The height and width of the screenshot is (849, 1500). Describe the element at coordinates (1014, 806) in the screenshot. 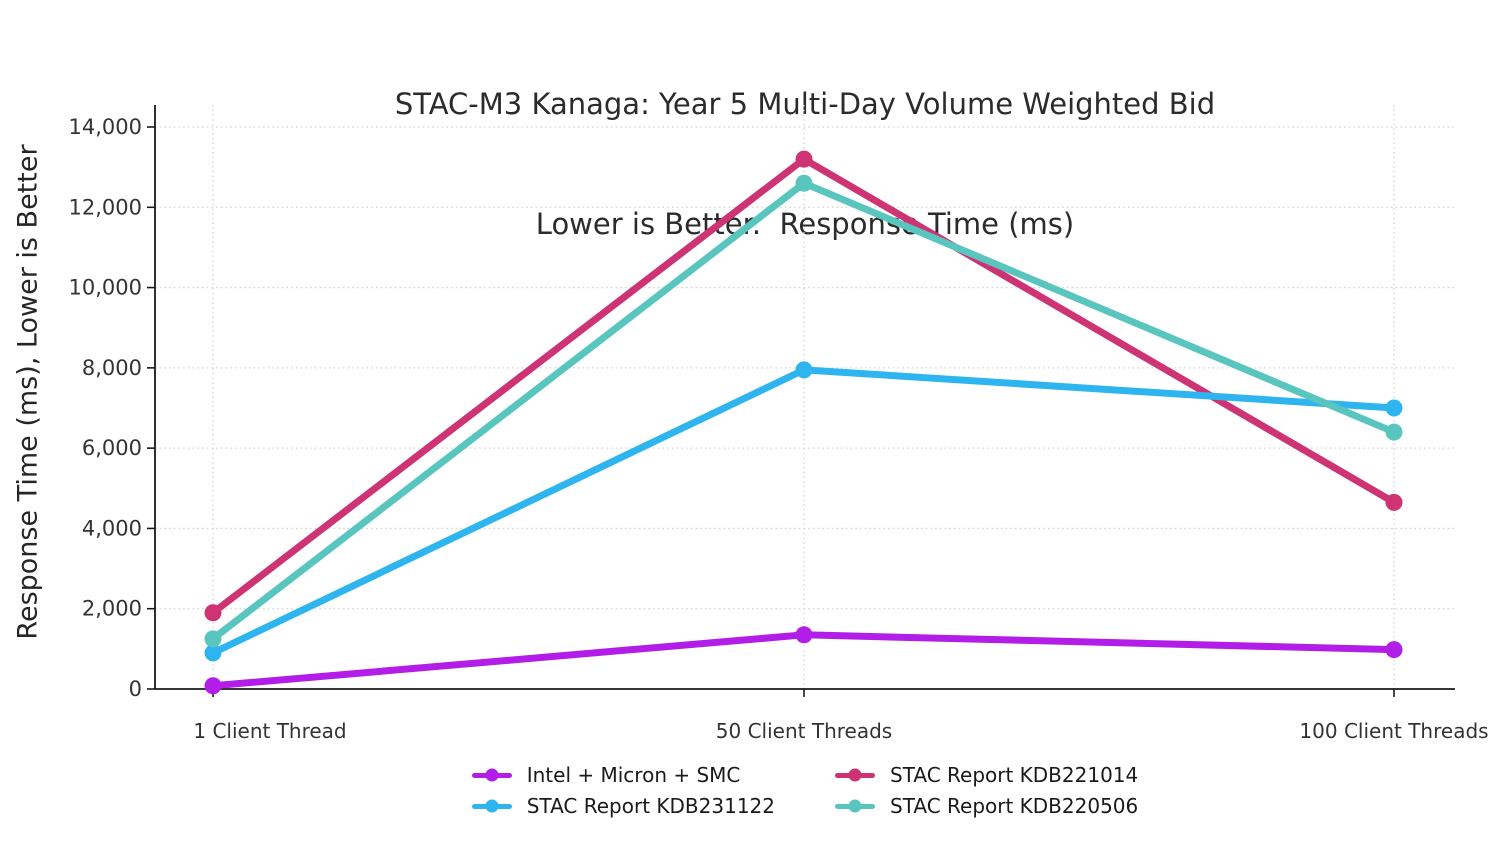

I see `legend-item-label: STAC Report KDB220506` at that location.